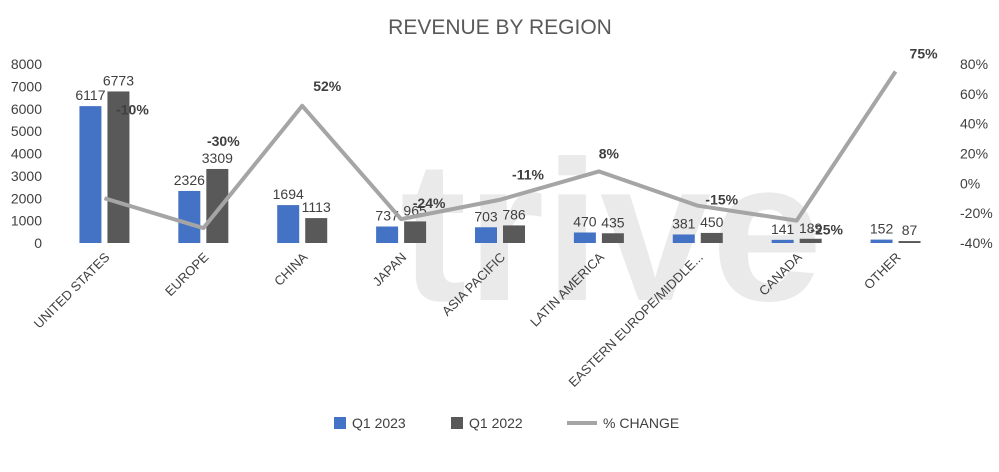 The width and height of the screenshot is (999, 472). Describe the element at coordinates (496, 423) in the screenshot. I see `legend-label: Q1 2022` at that location.